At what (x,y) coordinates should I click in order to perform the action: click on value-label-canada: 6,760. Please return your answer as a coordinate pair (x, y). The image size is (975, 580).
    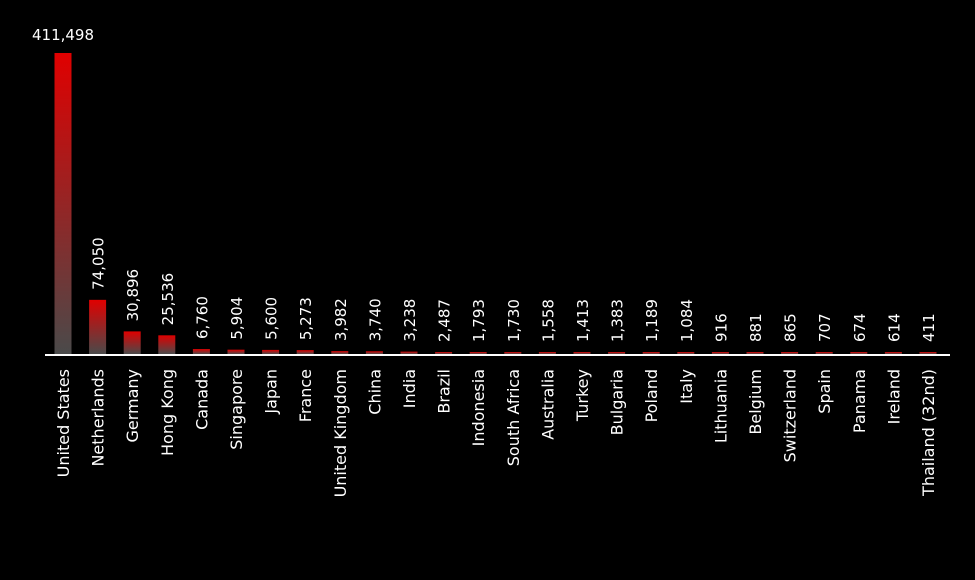
    Looking at the image, I should click on (202, 317).